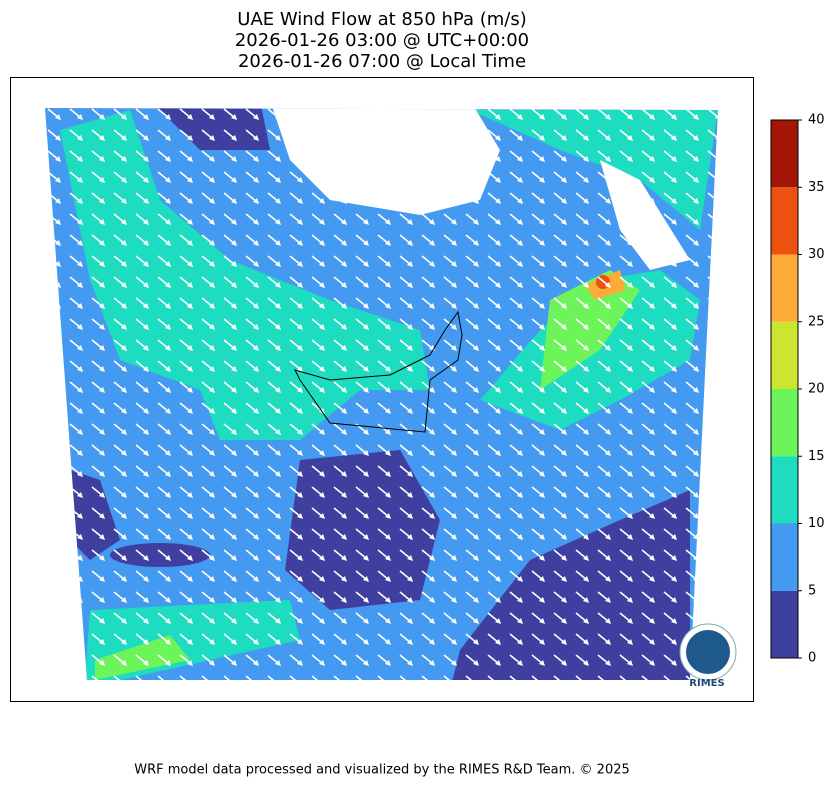 This screenshot has width=835, height=792. What do you see at coordinates (816, 389) in the screenshot?
I see `colorbar-tick-label: 20` at bounding box center [816, 389].